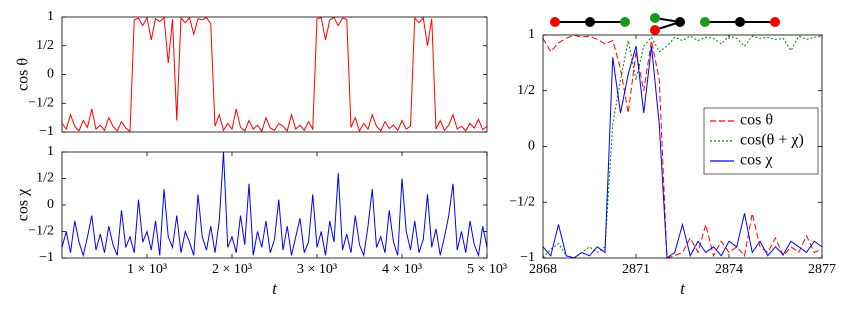 The image size is (855, 324). What do you see at coordinates (487, 269) in the screenshot?
I see `x-tick-label: 5 × 10³` at bounding box center [487, 269].